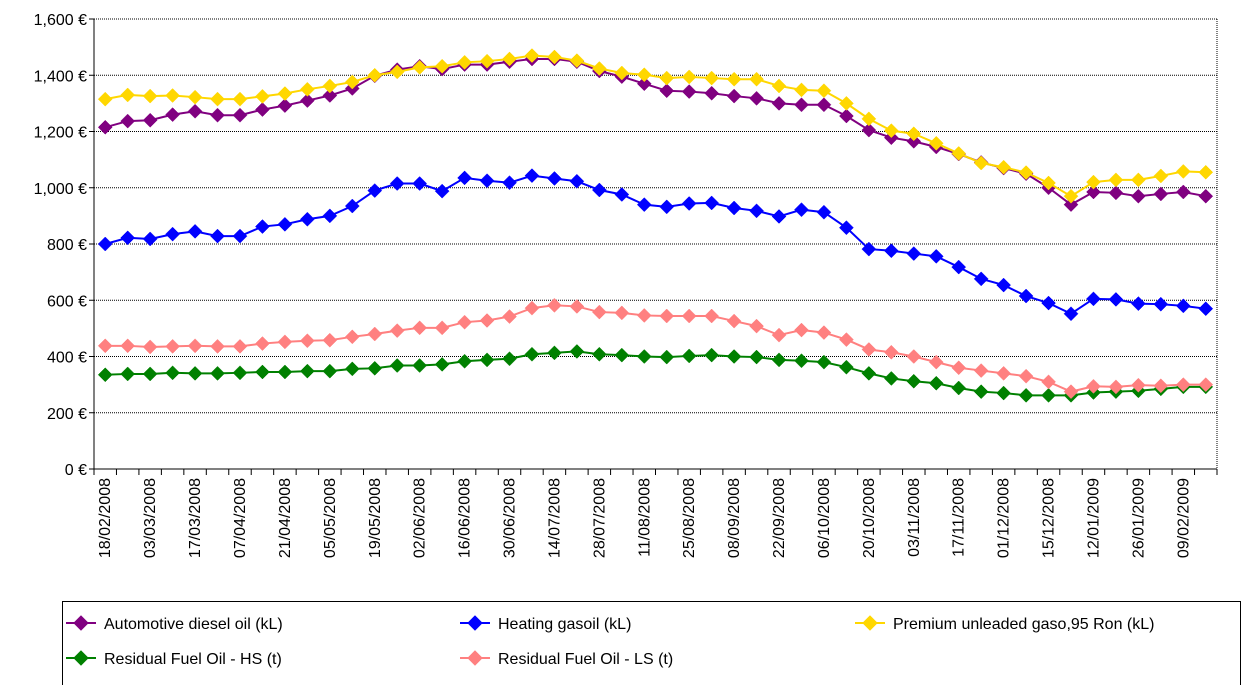 This screenshot has width=1241, height=685. What do you see at coordinates (67, 301) in the screenshot?
I see `y-tick-label: 600 €` at bounding box center [67, 301].